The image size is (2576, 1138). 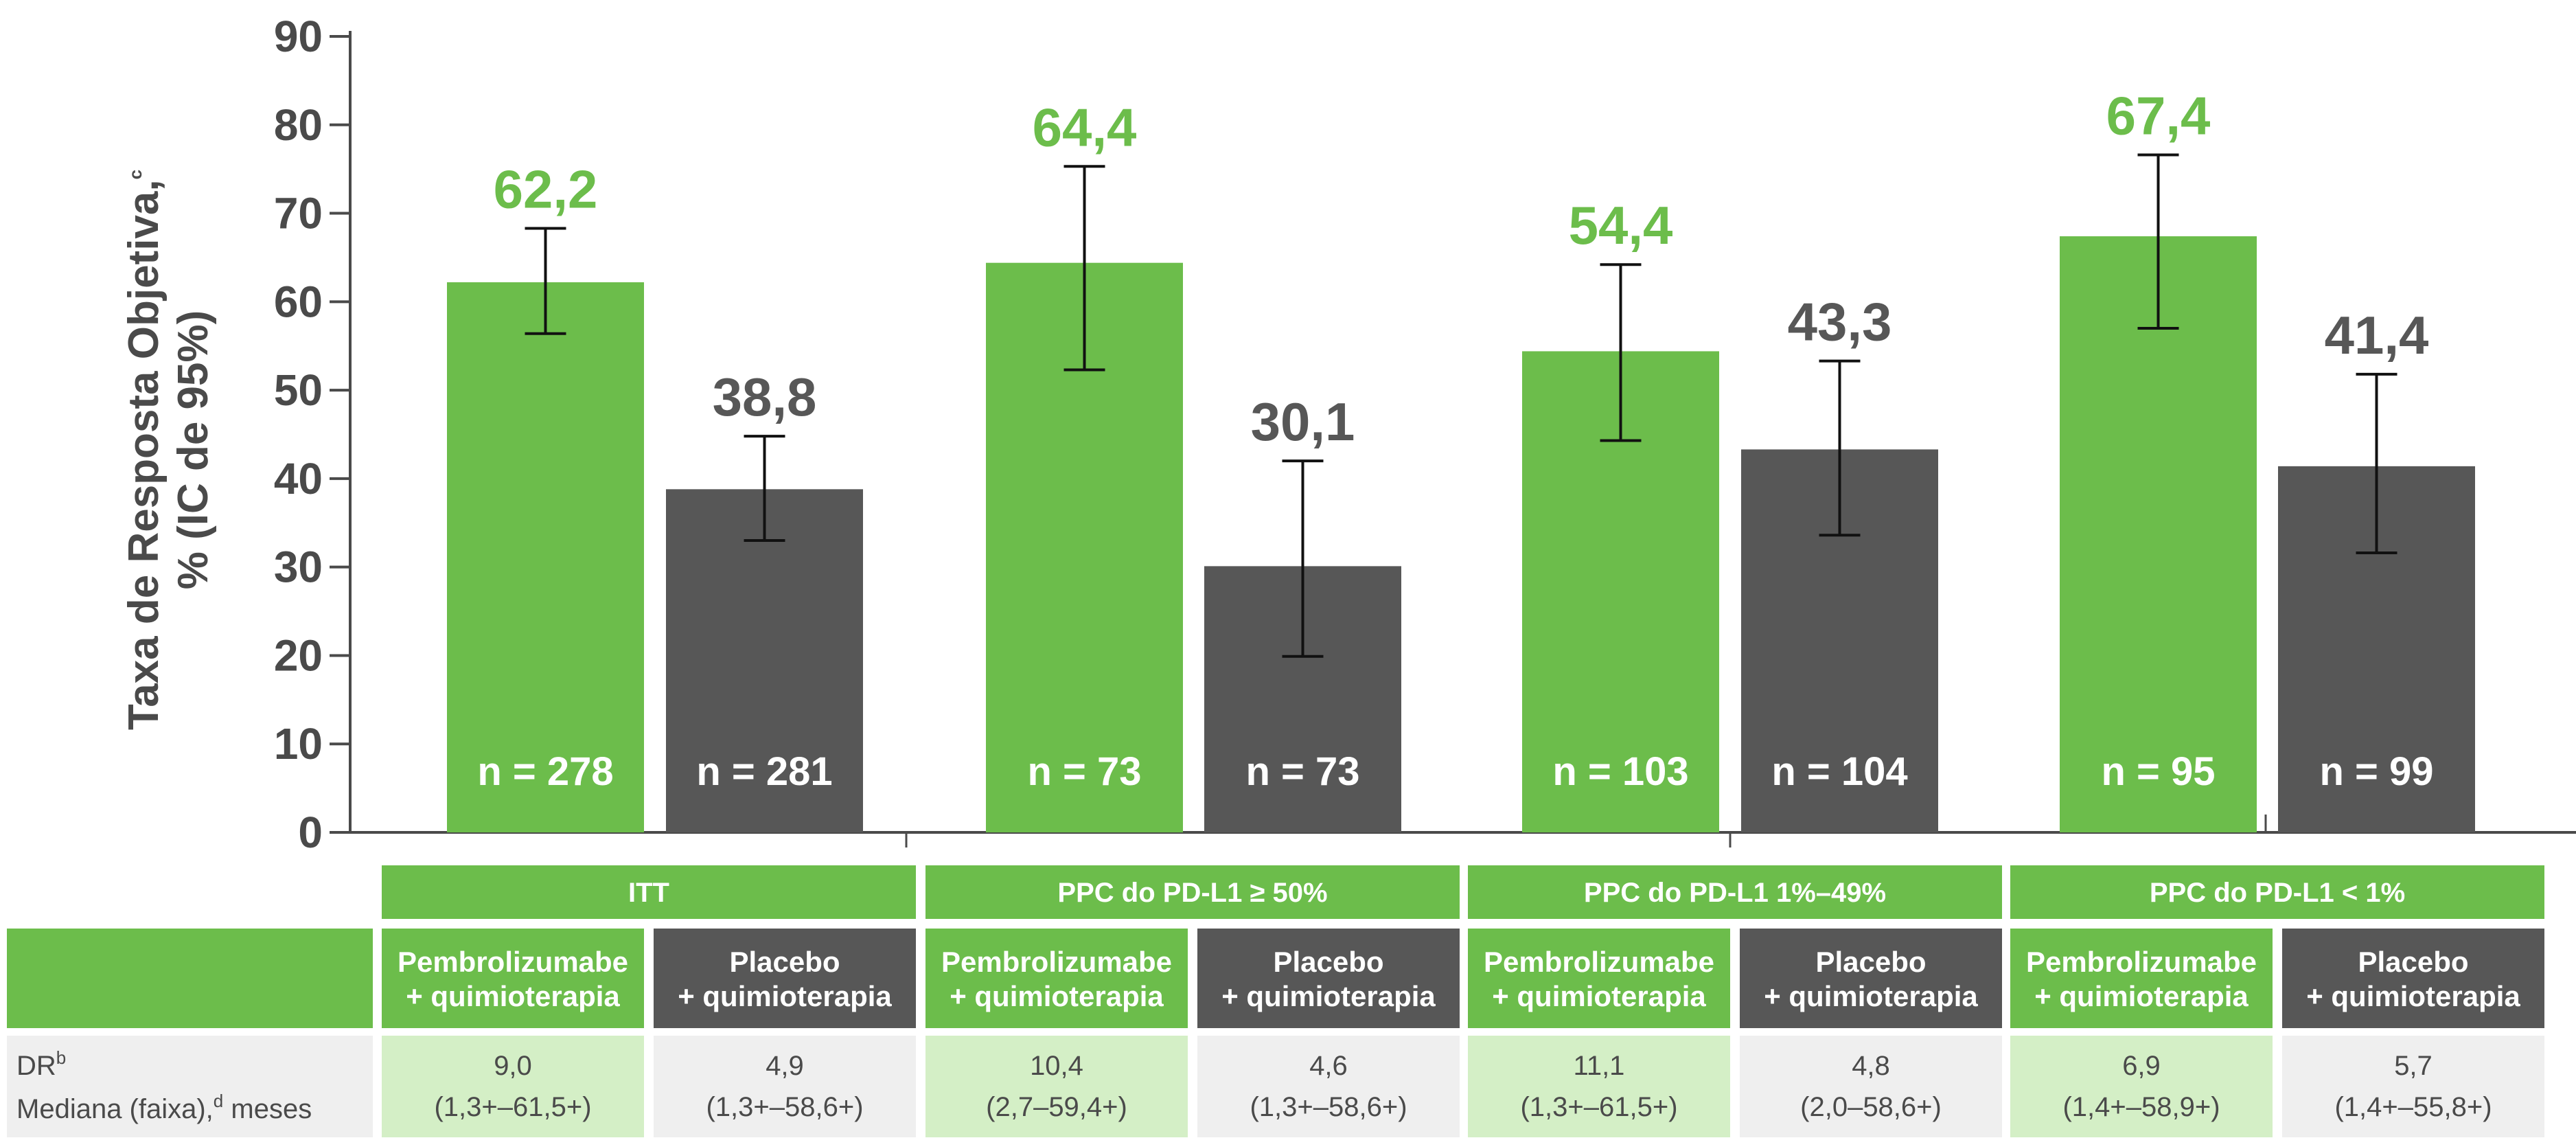 What do you see at coordinates (1056, 1066) in the screenshot?
I see `dr-median-value: 10,4` at bounding box center [1056, 1066].